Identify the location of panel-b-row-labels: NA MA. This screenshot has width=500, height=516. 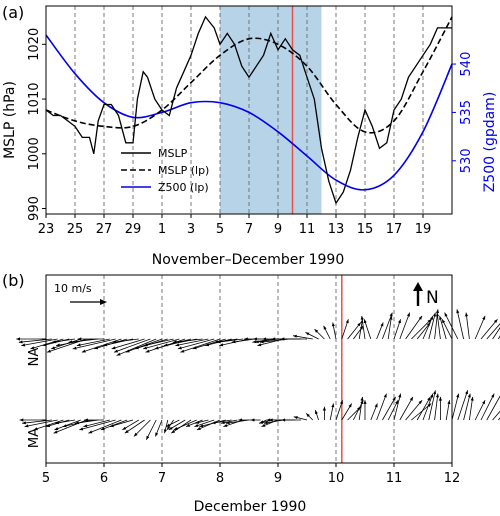
(36, 393).